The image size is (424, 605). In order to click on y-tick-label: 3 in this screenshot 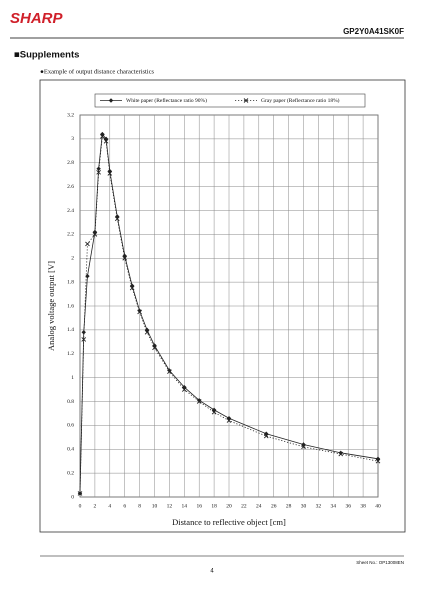, I will do `click(72, 139)`.